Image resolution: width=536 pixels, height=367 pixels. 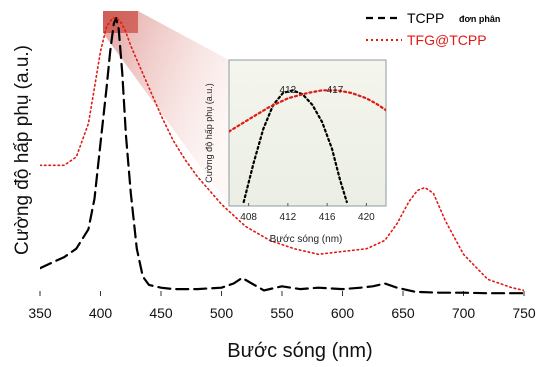 I want to click on main-x-tick-label: 650, so click(x=403, y=313).